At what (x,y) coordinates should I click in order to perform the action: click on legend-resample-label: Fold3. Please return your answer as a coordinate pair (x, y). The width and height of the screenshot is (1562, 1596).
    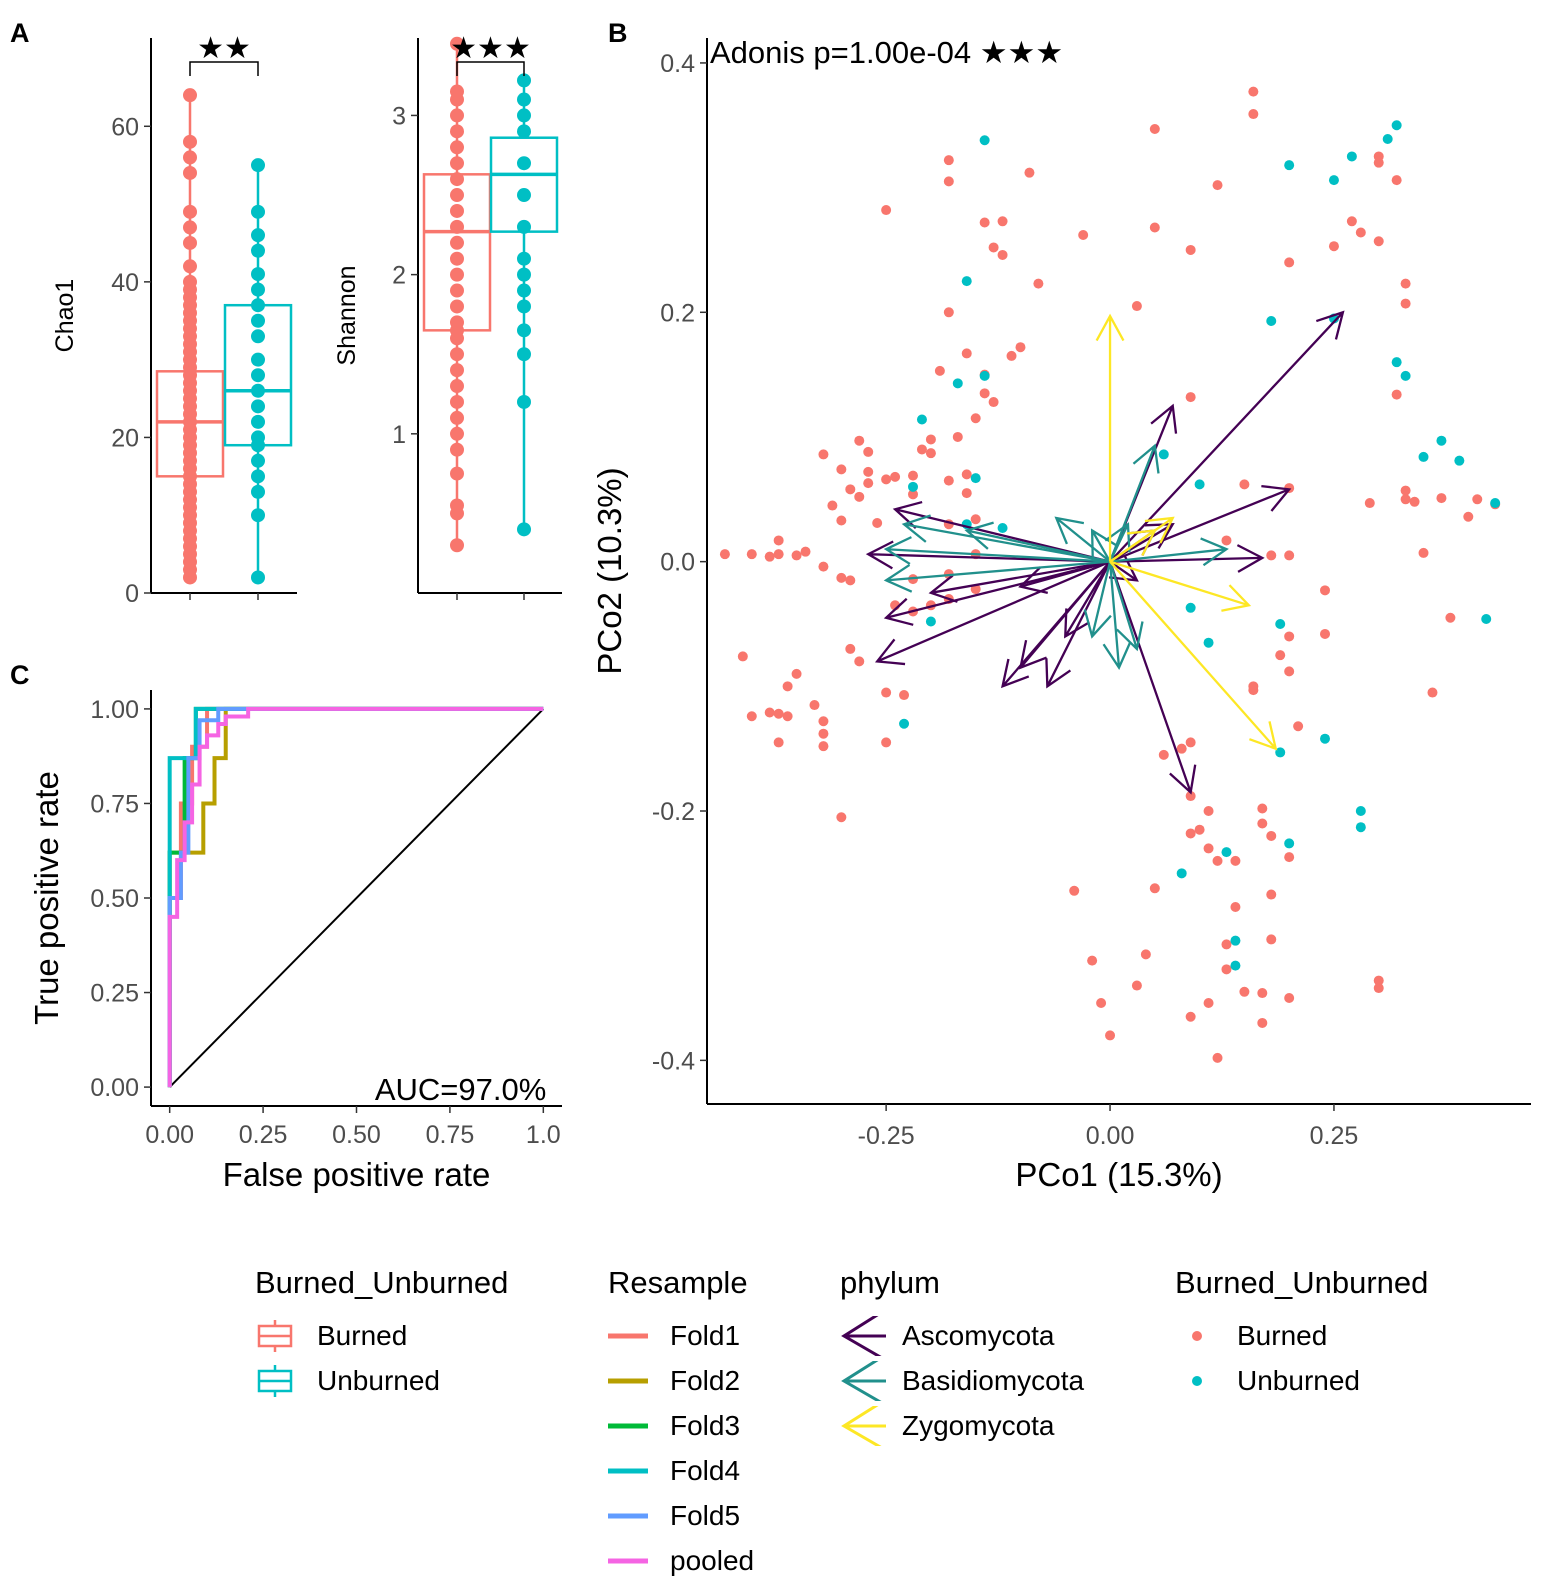
    Looking at the image, I should click on (705, 1425).